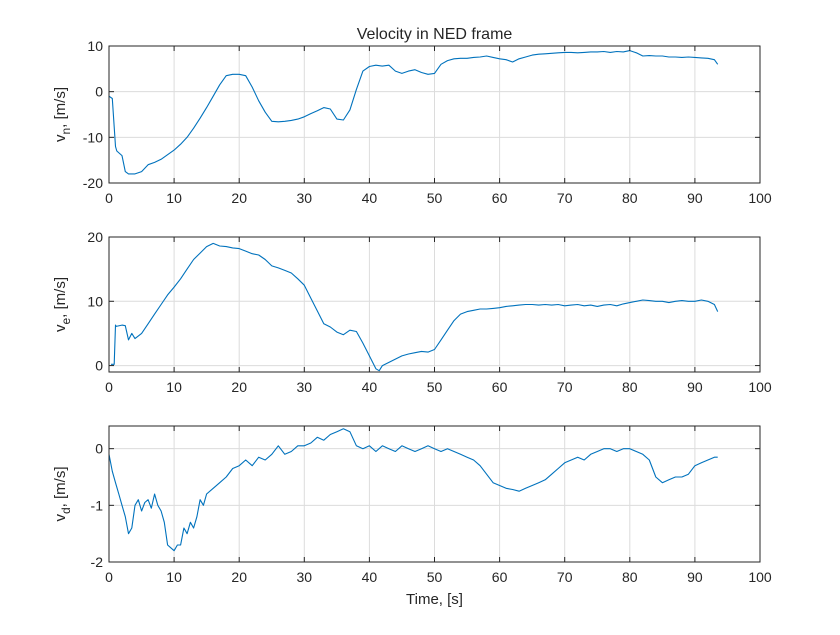 Image resolution: width=840 pixels, height=635 pixels. What do you see at coordinates (413, 112) in the screenshot?
I see `series-line-vn` at bounding box center [413, 112].